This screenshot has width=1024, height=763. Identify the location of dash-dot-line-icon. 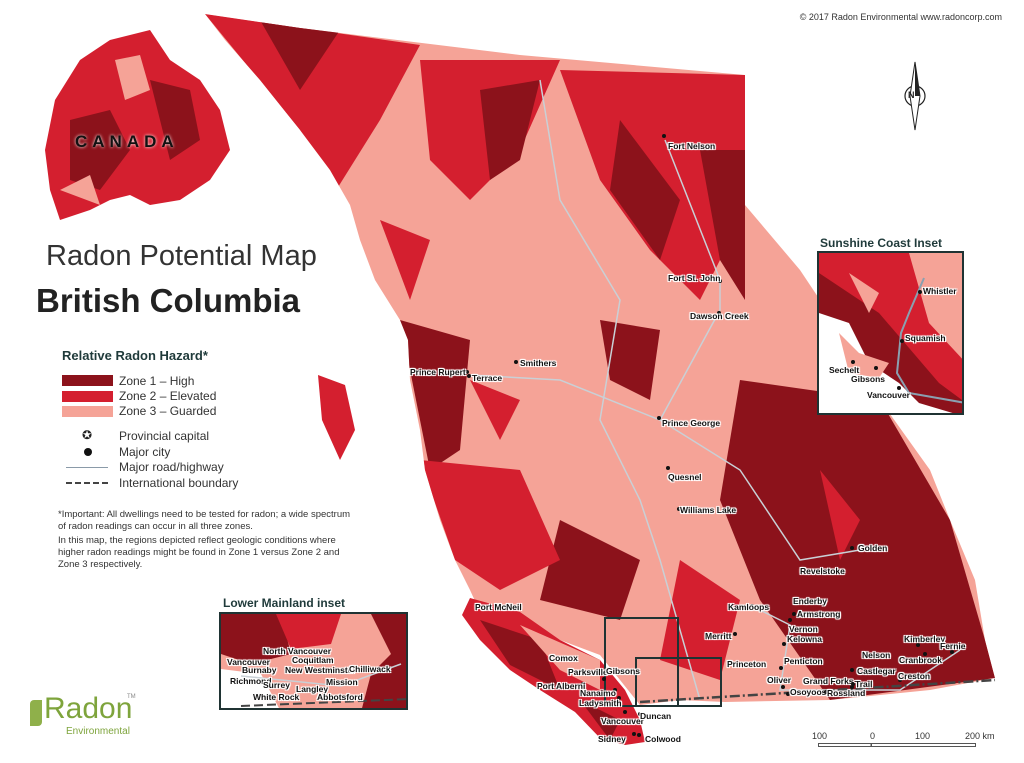
(87, 483).